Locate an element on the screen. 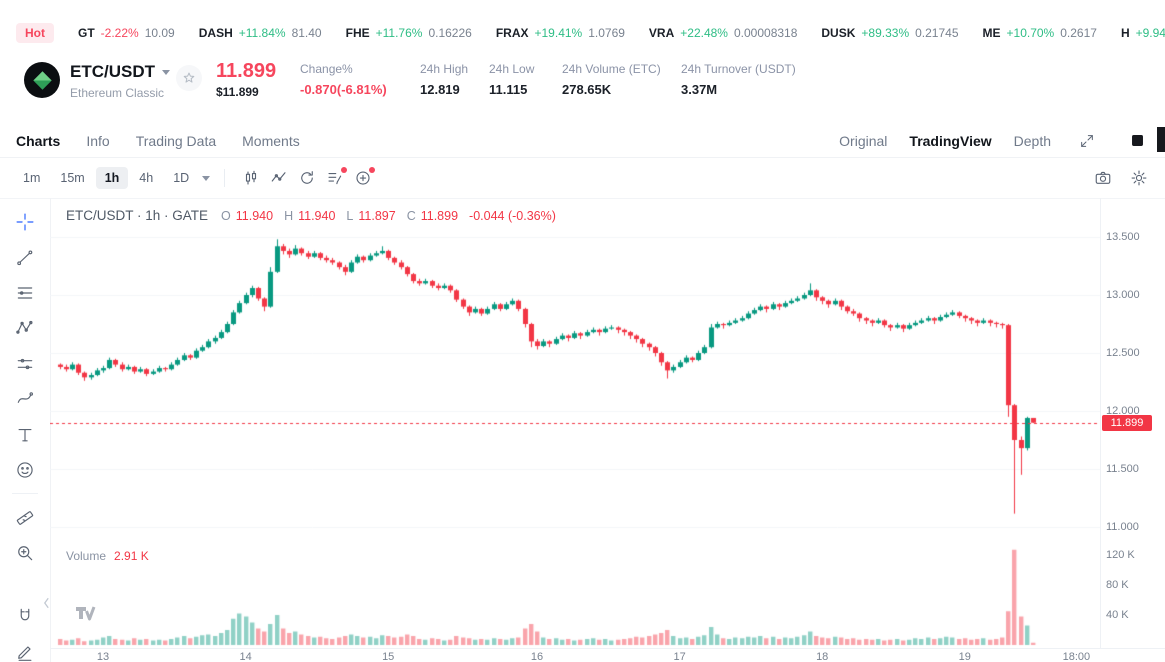  magnet-icon is located at coordinates (25, 615).